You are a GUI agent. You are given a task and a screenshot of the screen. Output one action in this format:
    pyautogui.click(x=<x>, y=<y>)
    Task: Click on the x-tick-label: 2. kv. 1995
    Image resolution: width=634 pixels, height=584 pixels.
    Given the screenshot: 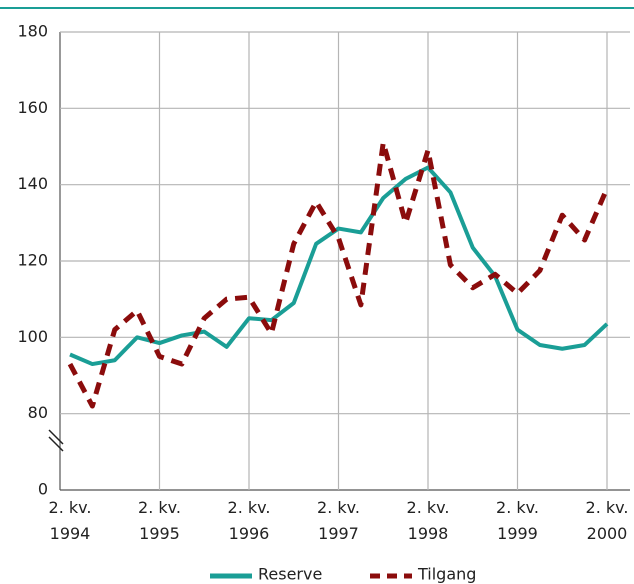 What is the action you would take?
    pyautogui.click(x=159, y=520)
    